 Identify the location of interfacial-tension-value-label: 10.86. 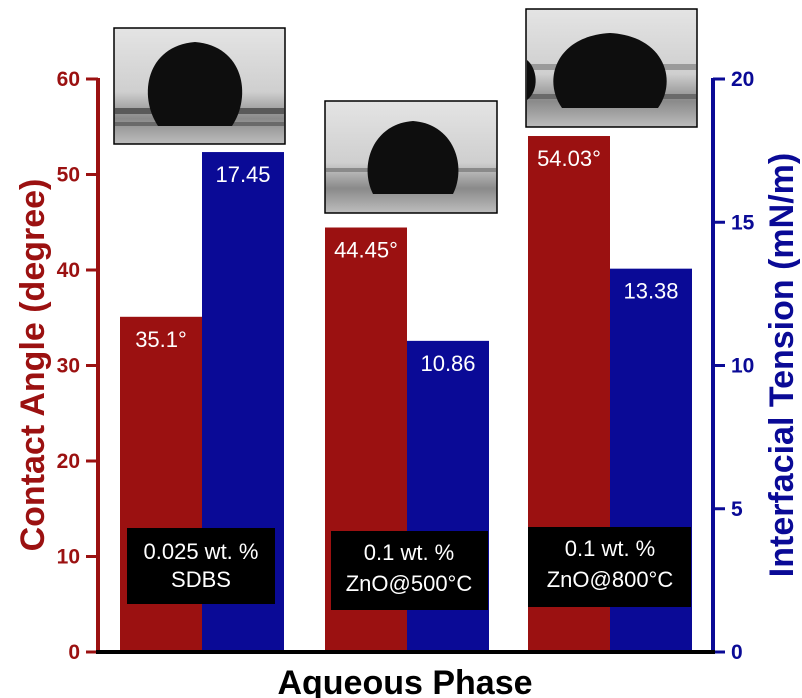
(447, 363).